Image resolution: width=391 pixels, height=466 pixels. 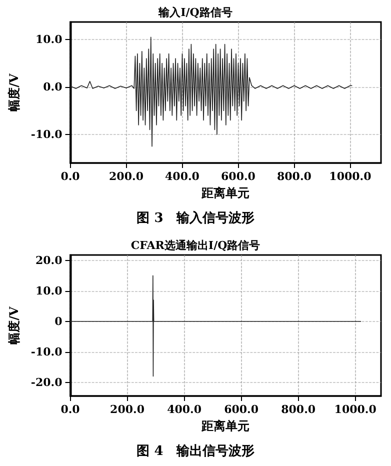 What do you see at coordinates (46, 382) in the screenshot?
I see `y-tick-label: -20.0` at bounding box center [46, 382].